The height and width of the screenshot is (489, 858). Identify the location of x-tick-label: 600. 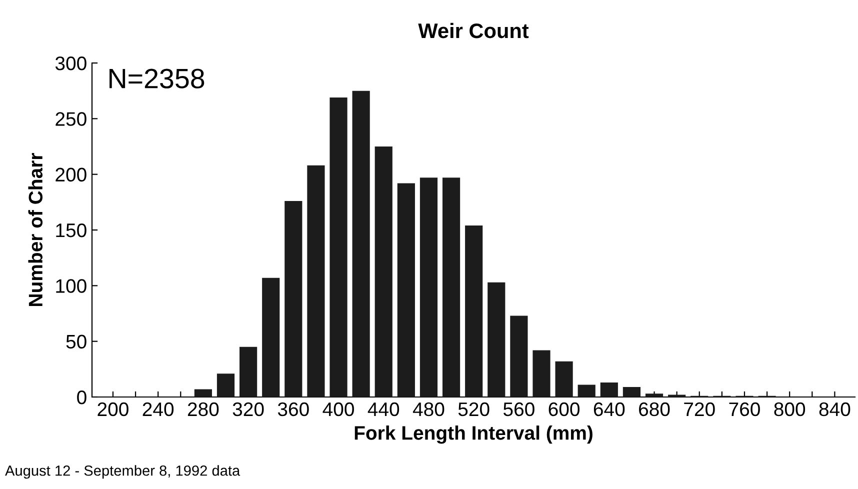
(564, 409).